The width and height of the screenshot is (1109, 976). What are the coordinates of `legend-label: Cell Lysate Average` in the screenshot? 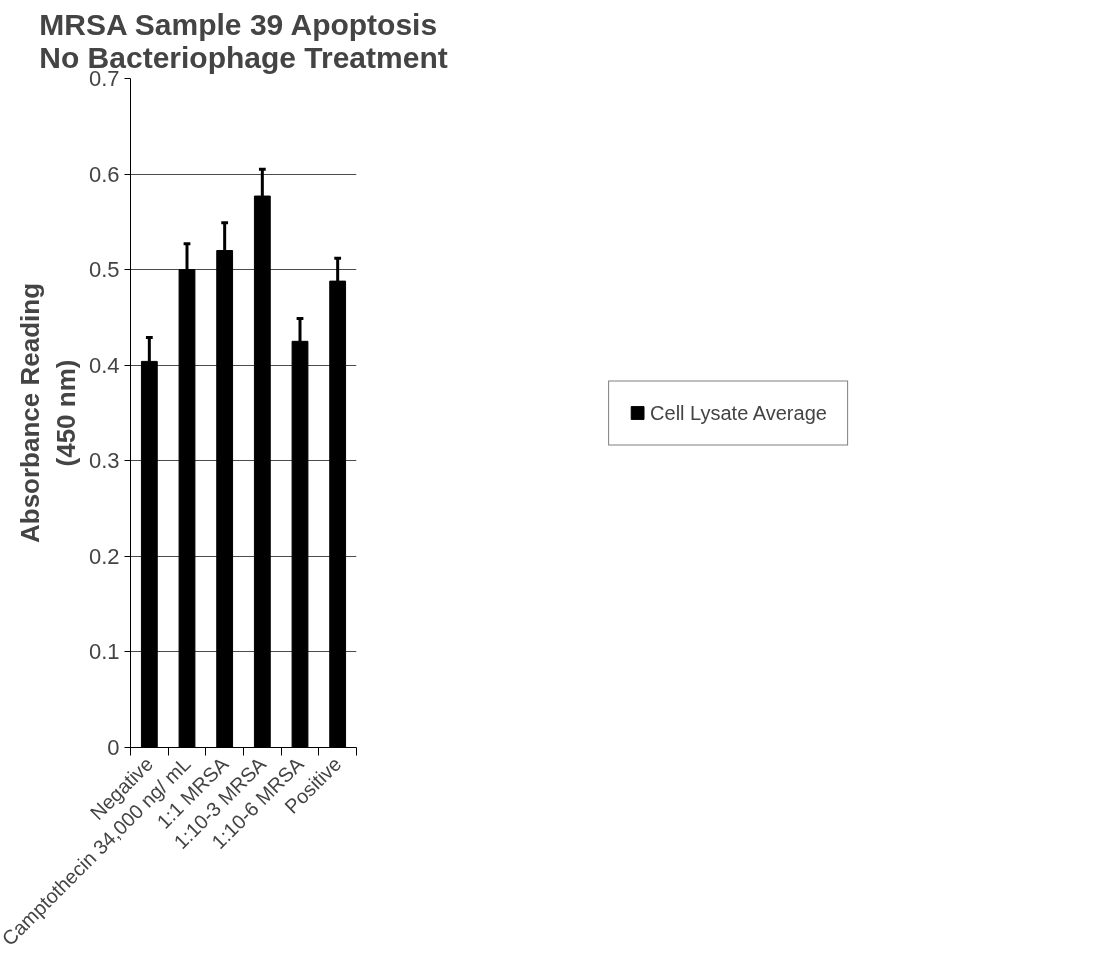 It's located at (738, 412).